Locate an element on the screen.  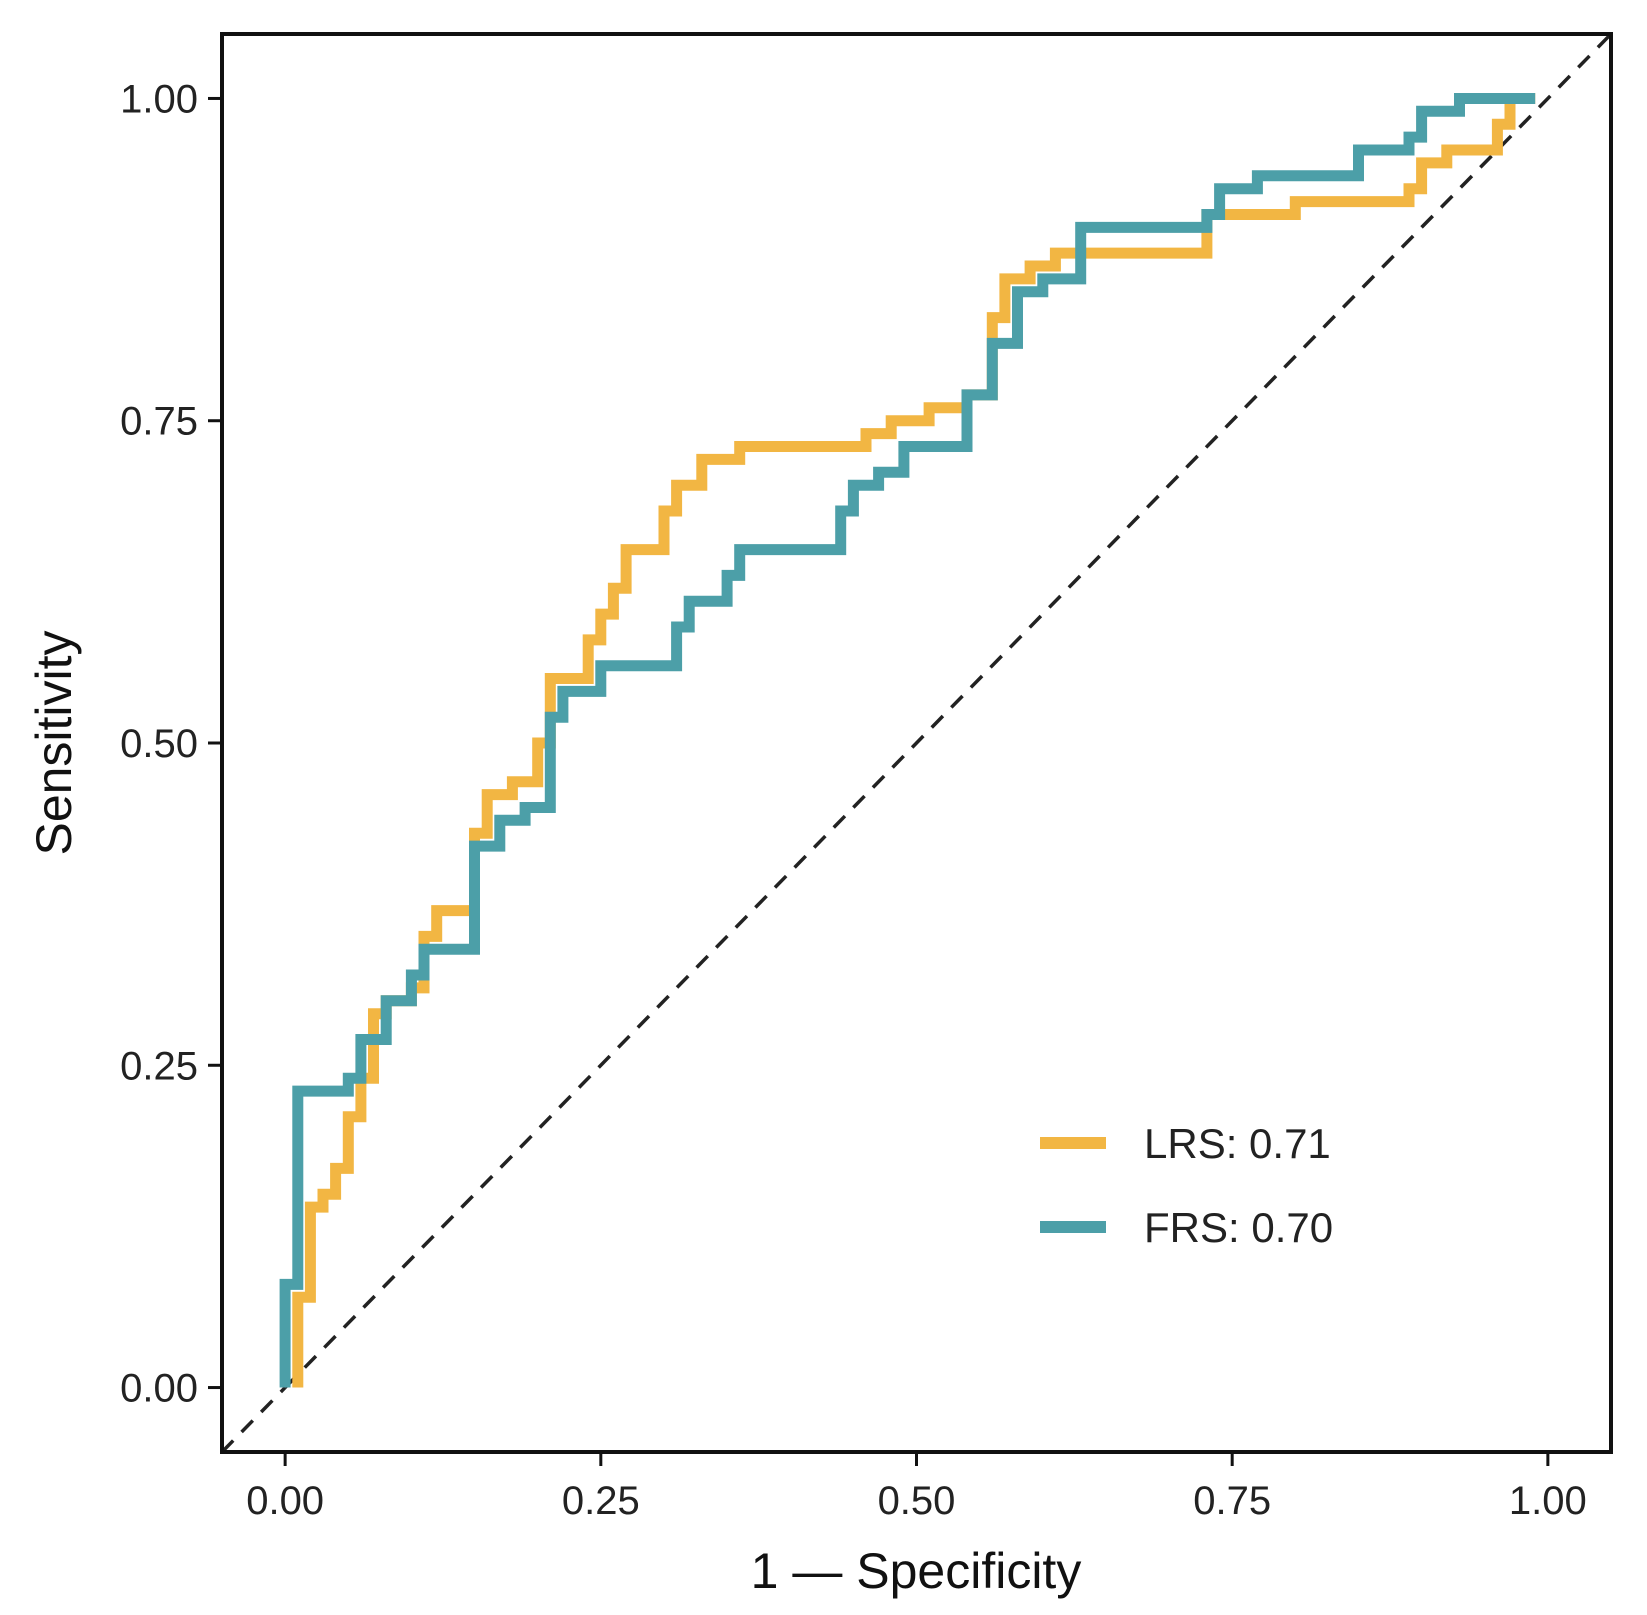
x-tick-label: 0.25 is located at coordinates (601, 1501).